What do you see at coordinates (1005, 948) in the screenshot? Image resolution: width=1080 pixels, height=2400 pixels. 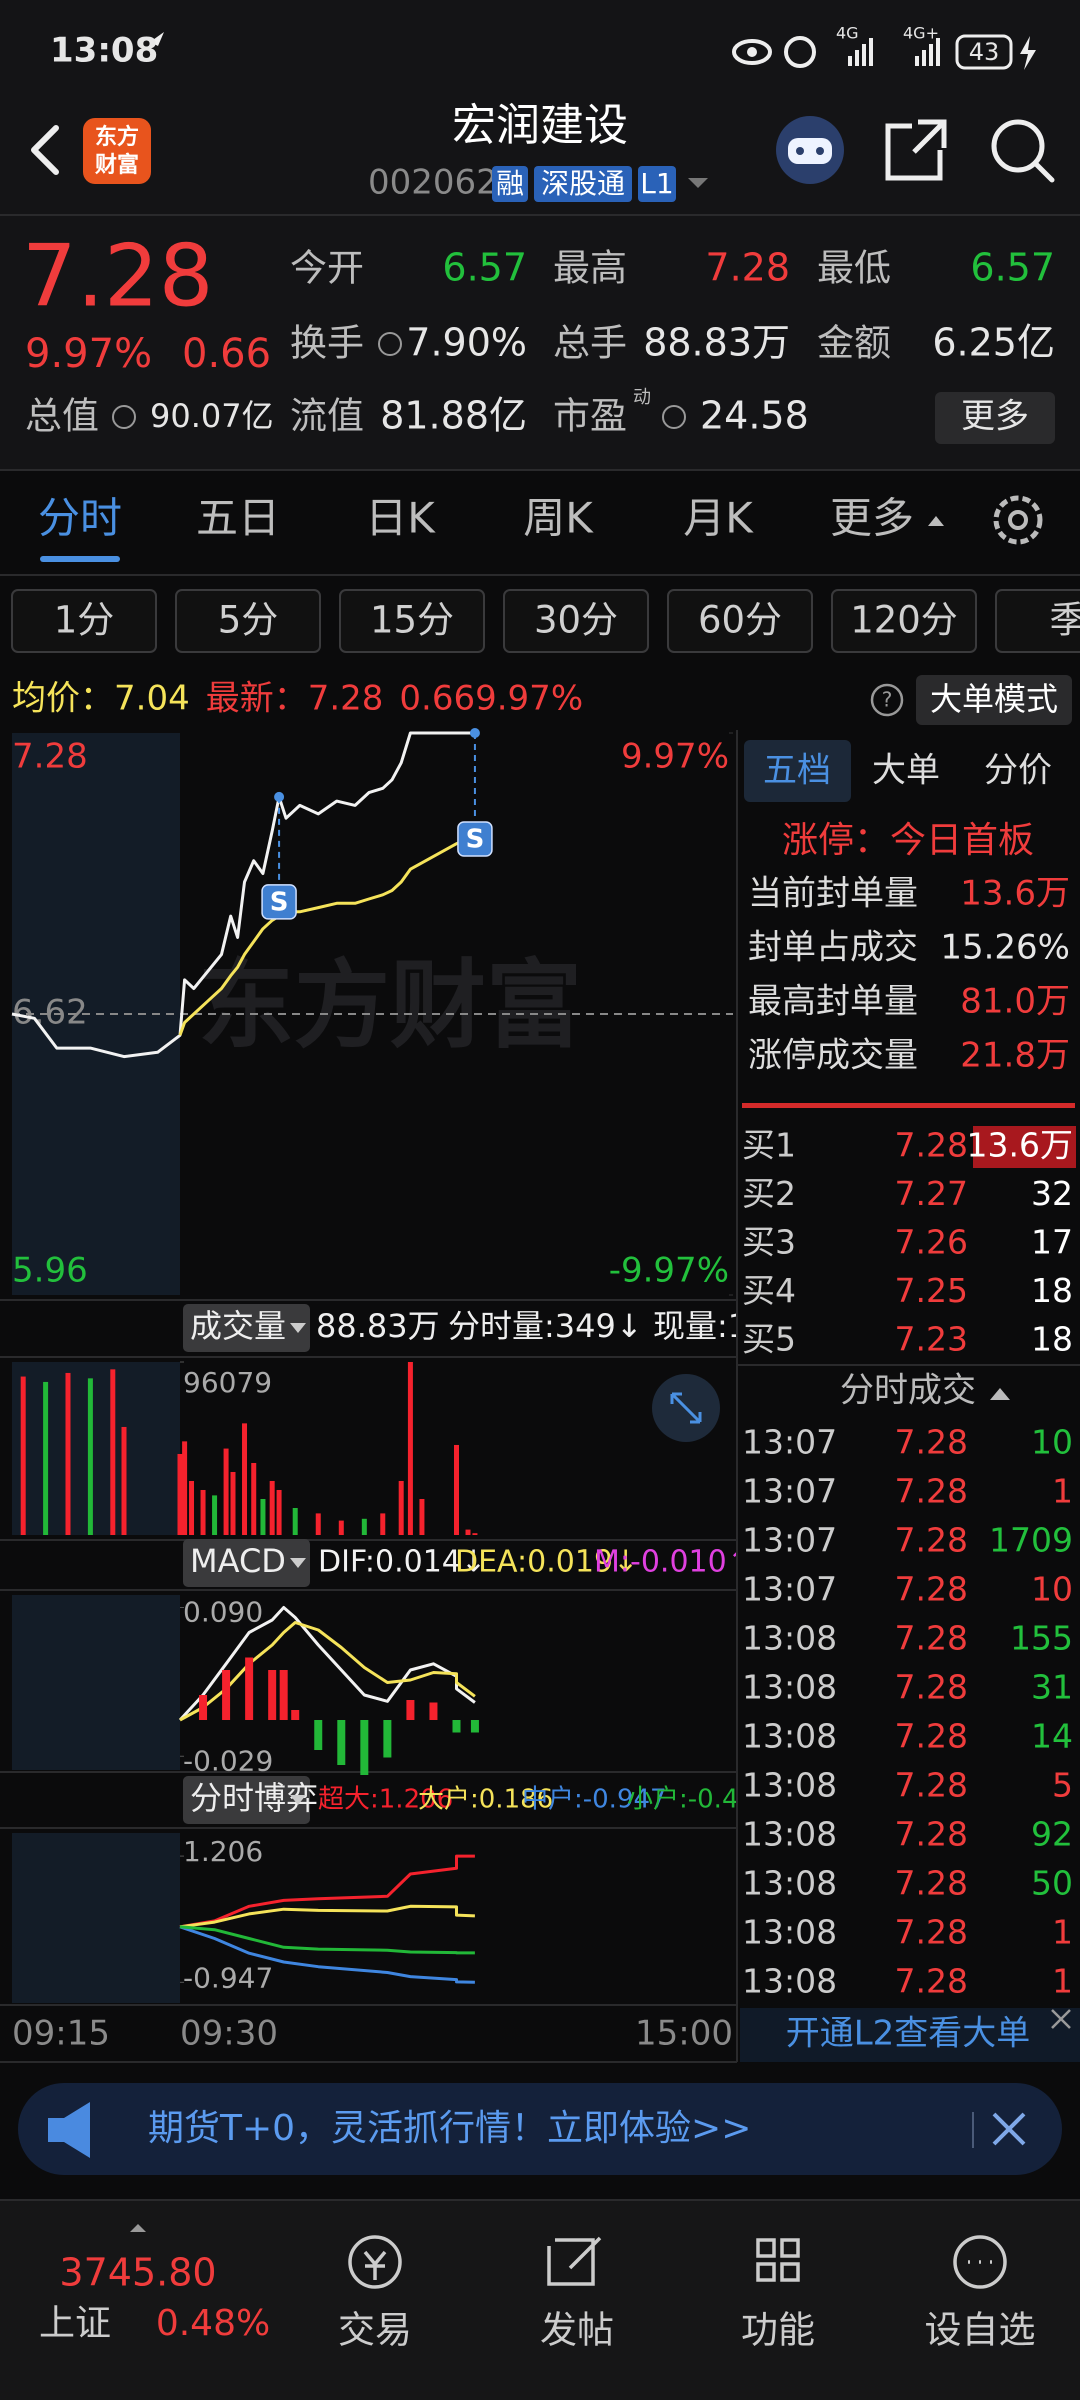 I see `stat-value: 15.26%` at bounding box center [1005, 948].